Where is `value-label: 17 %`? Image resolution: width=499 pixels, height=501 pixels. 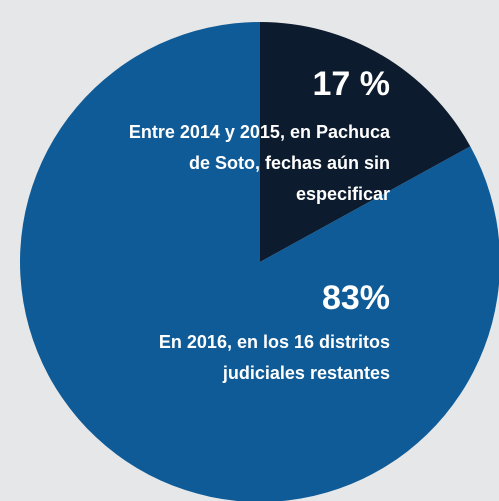
value-label: 17 % is located at coordinates (351, 84).